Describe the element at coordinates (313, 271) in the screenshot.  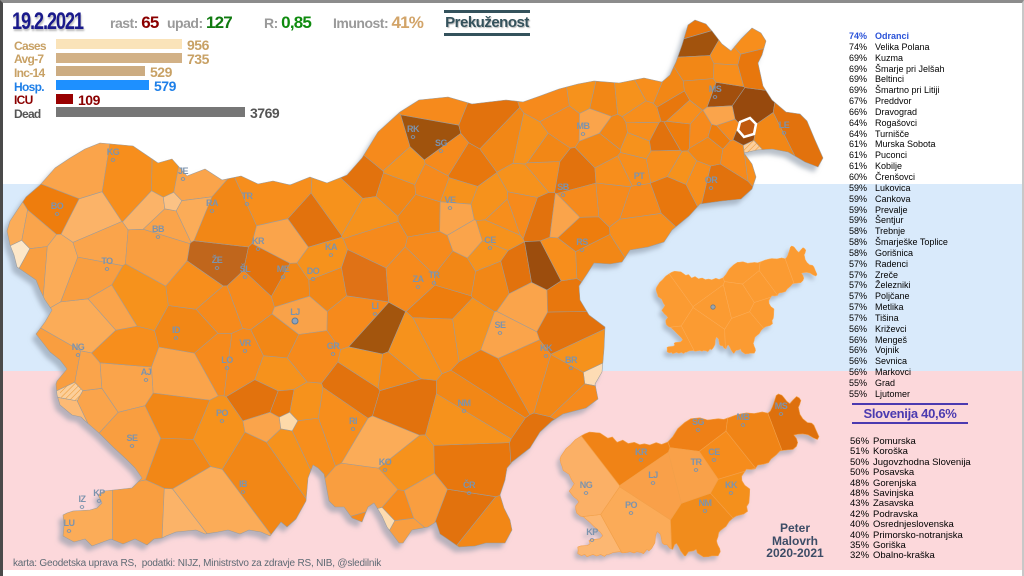
I see `svg-text: DO` at that location.